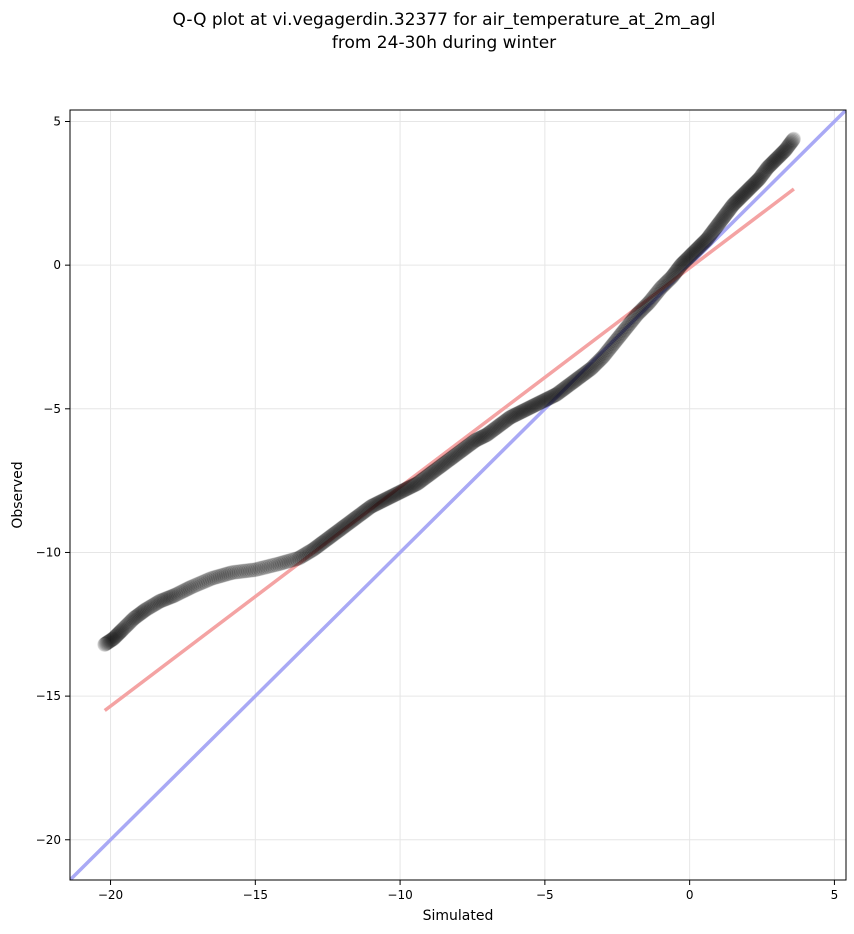 This screenshot has width=854, height=934. What do you see at coordinates (458, 916) in the screenshot?
I see `x-axis-label: Simulated` at bounding box center [458, 916].